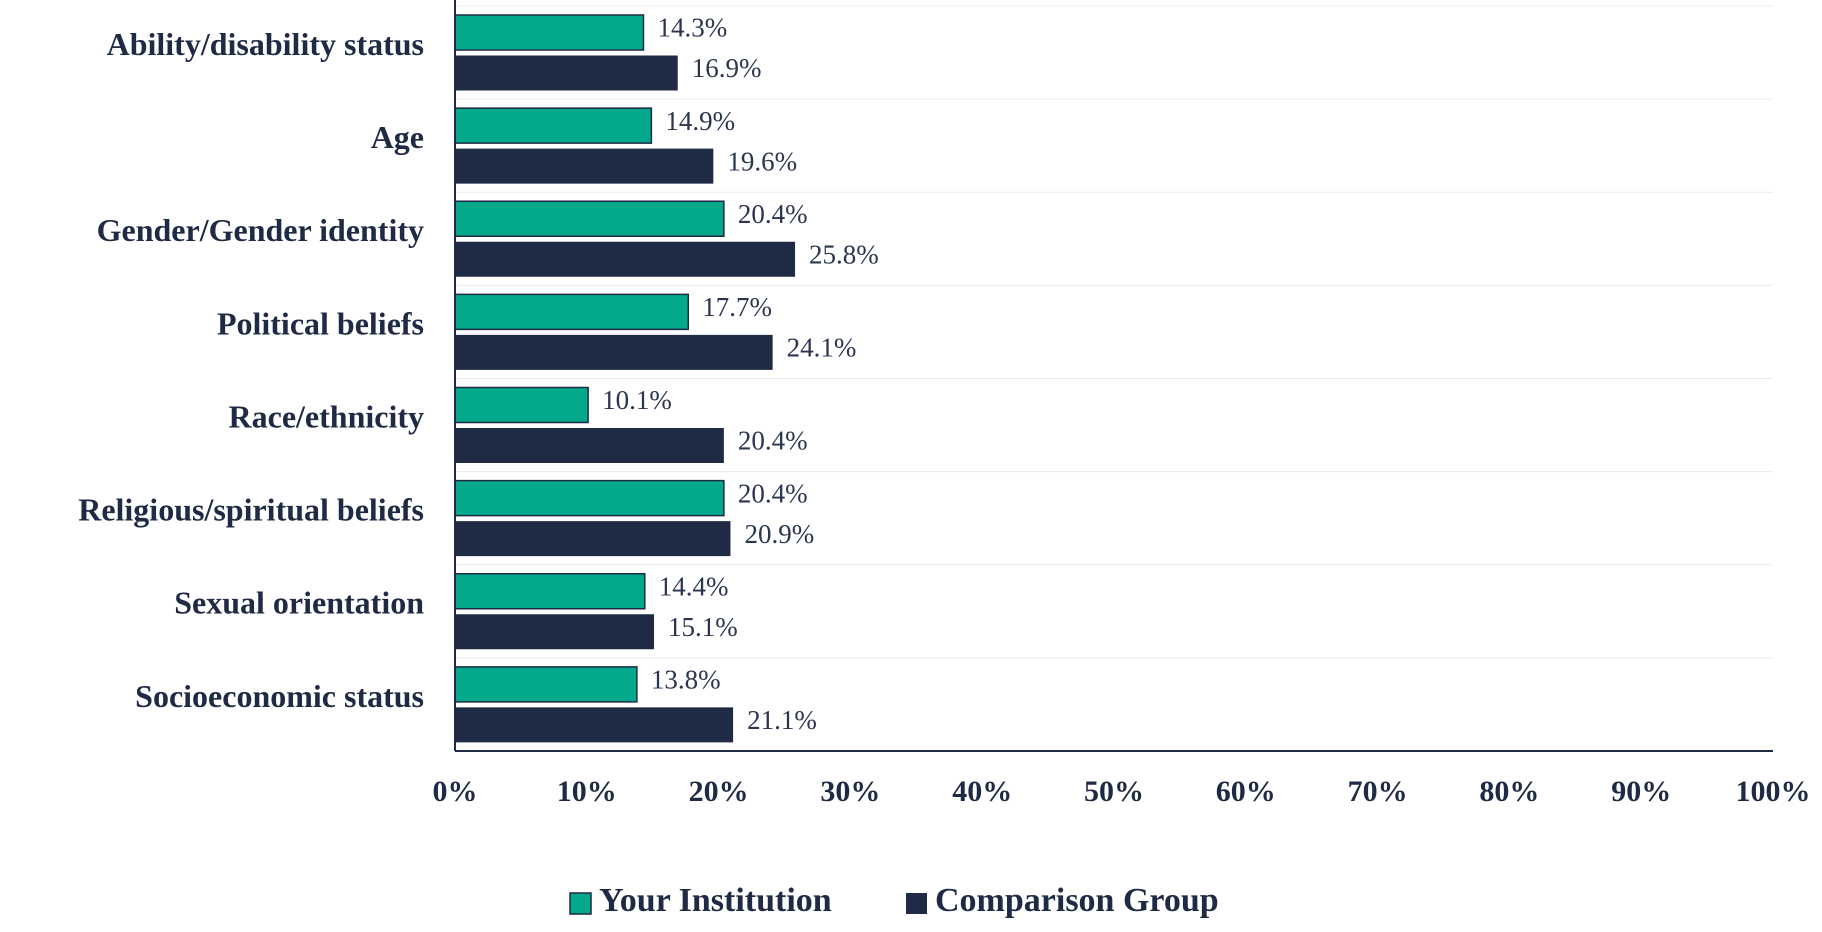  What do you see at coordinates (844, 254) in the screenshot?
I see `value-label: 25.8%` at bounding box center [844, 254].